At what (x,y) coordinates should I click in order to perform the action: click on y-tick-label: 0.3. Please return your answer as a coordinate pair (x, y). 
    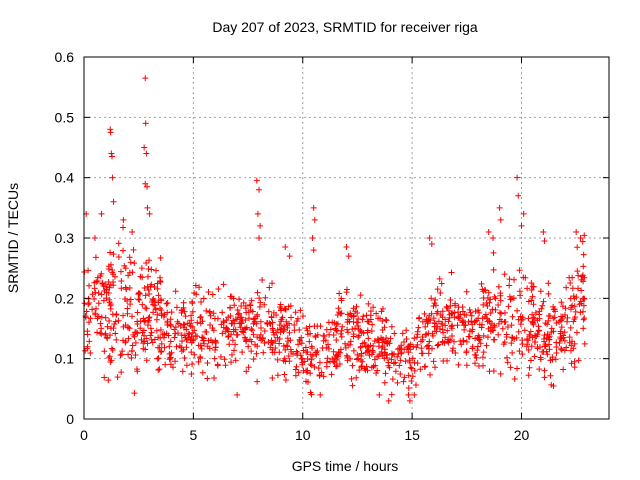
    Looking at the image, I should click on (65, 238).